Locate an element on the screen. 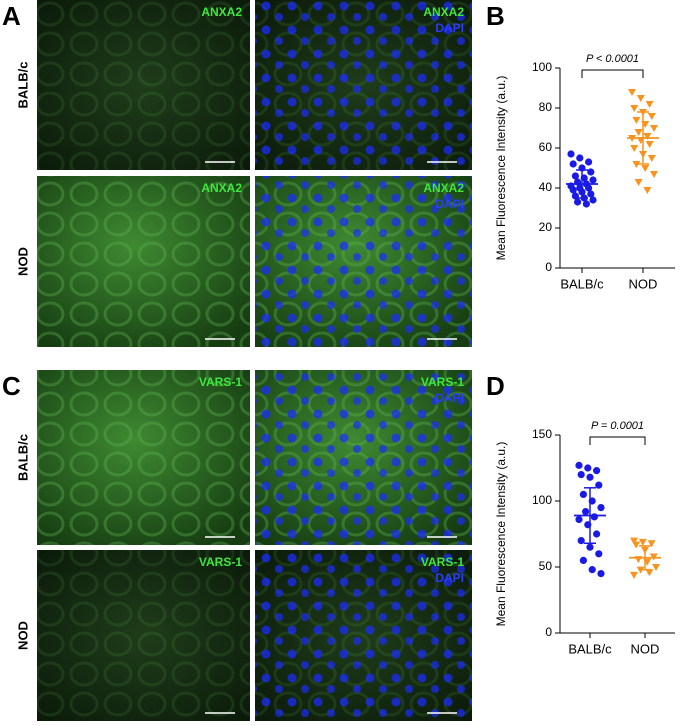  panel-letter: C is located at coordinates (11, 386).